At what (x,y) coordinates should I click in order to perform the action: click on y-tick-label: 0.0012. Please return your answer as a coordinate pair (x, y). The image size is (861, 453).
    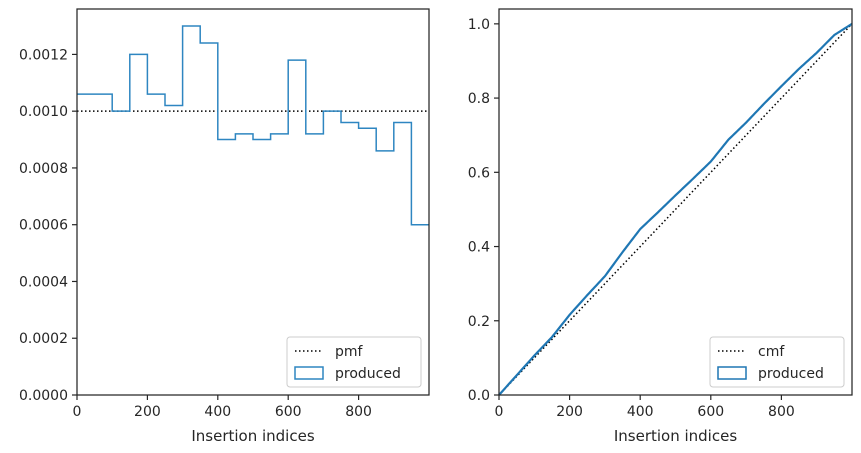
    Looking at the image, I should click on (43, 55).